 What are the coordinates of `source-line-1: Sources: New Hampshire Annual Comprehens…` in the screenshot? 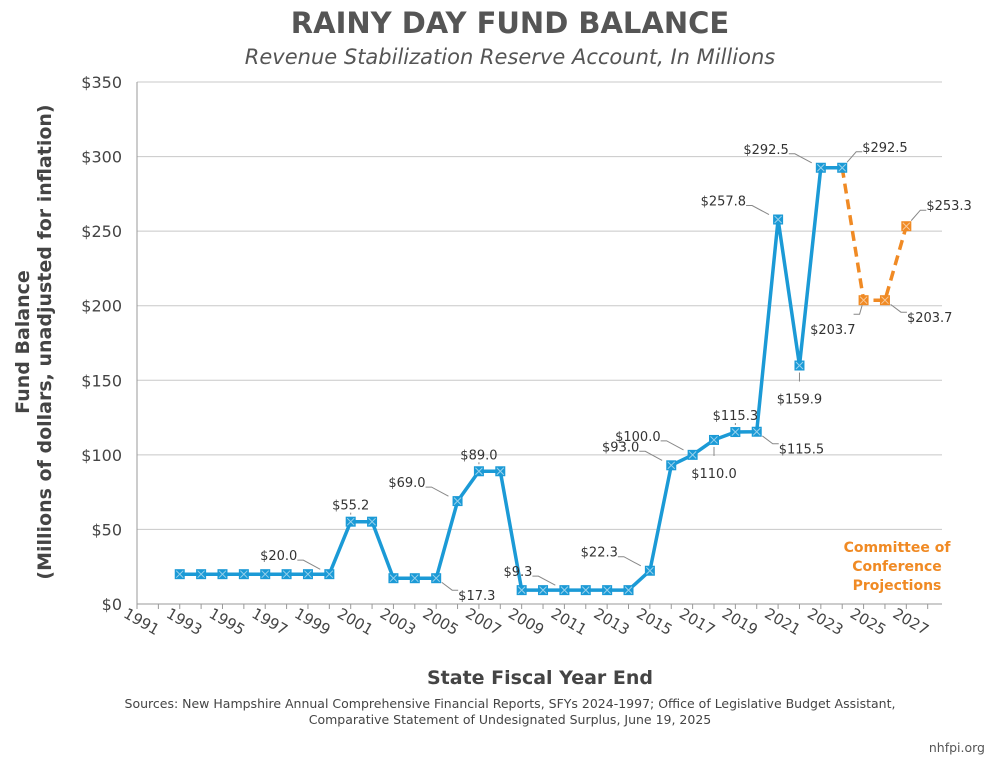 It's located at (510, 703).